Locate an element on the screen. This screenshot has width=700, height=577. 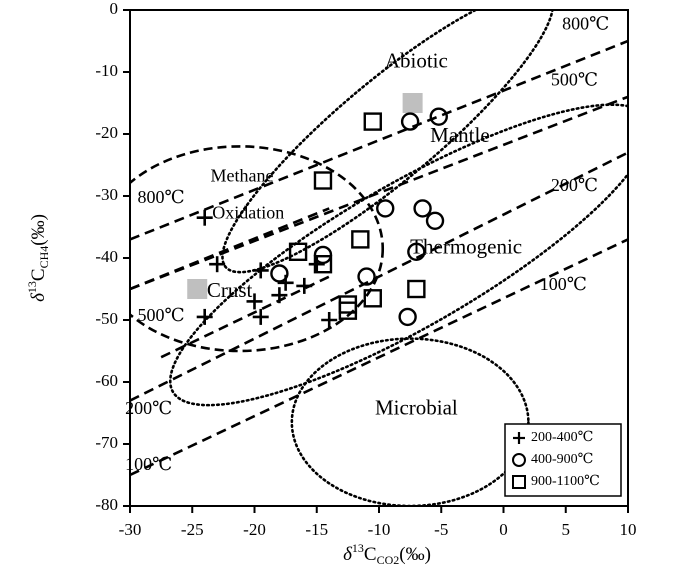
region-crust is located at coordinates (257, 249).